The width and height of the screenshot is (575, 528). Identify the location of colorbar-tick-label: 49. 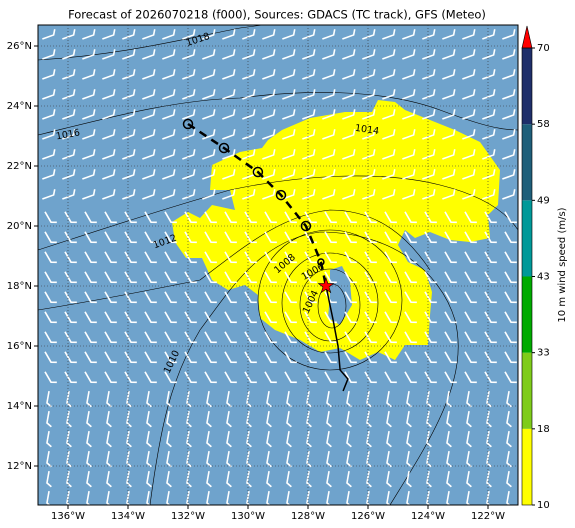
(543, 200).